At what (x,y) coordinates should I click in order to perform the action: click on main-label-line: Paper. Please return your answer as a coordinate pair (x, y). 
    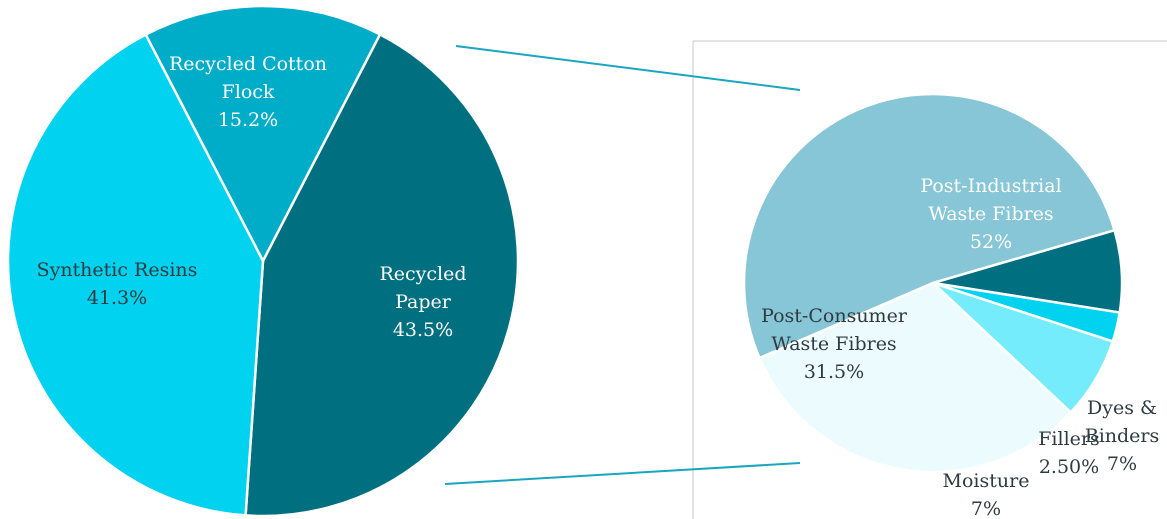
    Looking at the image, I should click on (423, 302).